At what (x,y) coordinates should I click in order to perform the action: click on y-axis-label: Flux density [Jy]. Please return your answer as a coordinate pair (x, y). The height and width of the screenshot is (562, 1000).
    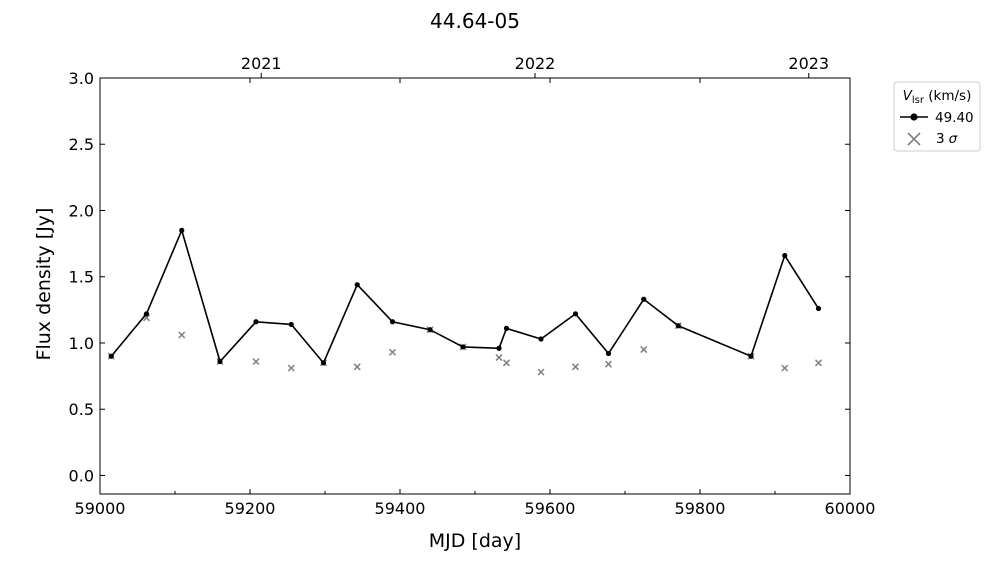
    Looking at the image, I should click on (44, 284).